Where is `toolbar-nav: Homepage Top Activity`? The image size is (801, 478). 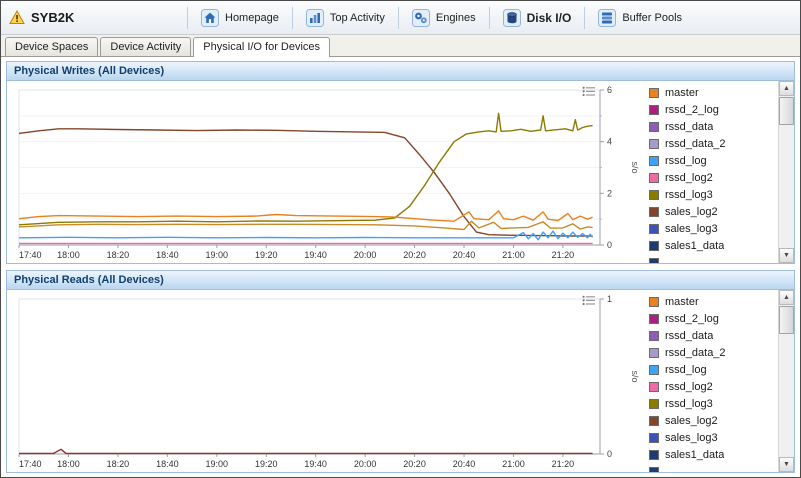
toolbar-nav: Homepage Top Activity is located at coordinates (441, 17).